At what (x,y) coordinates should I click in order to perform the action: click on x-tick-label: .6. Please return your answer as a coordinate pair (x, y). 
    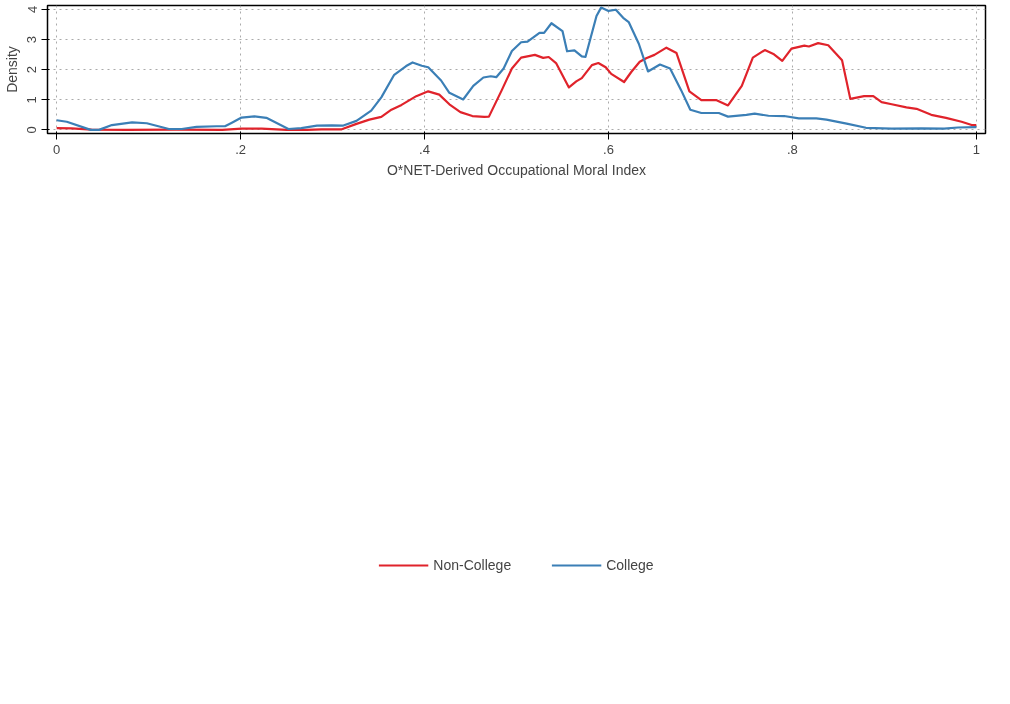
    Looking at the image, I should click on (608, 149).